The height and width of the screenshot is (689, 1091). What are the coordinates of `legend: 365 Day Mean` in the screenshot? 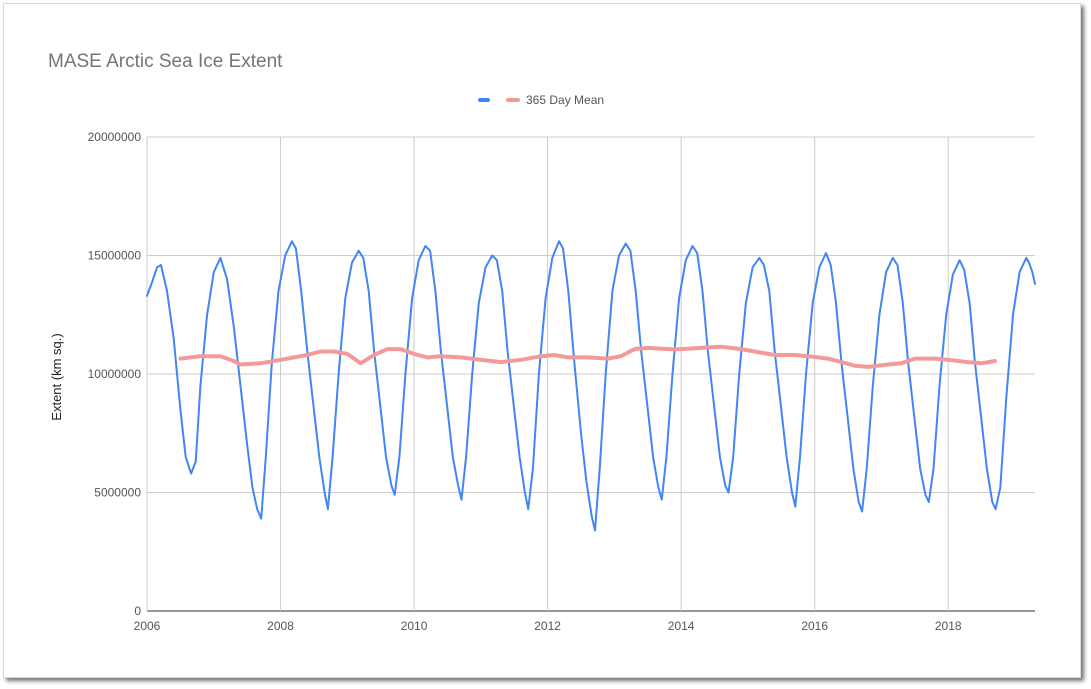 It's located at (541, 100).